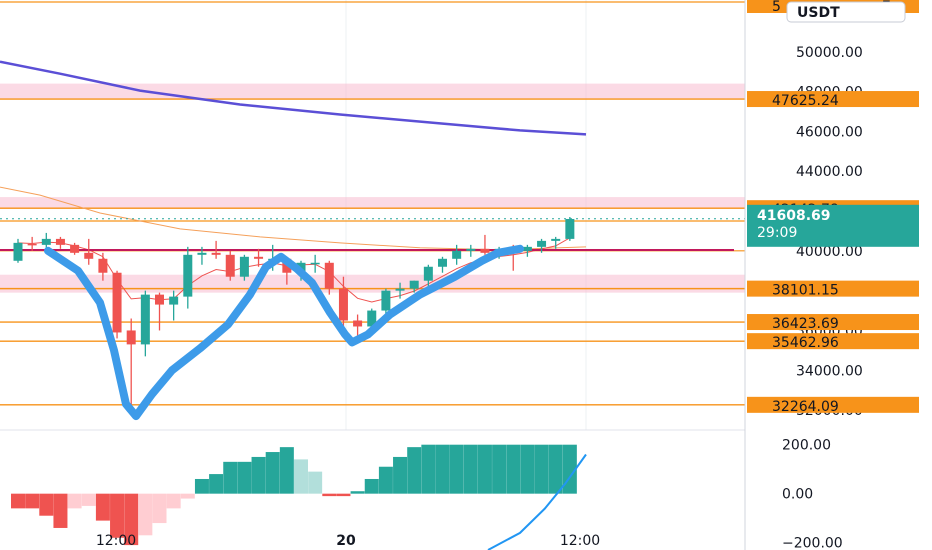 The height and width of the screenshot is (550, 932). I want to click on current-price-badge: 41608.69 29:09, so click(833, 225).